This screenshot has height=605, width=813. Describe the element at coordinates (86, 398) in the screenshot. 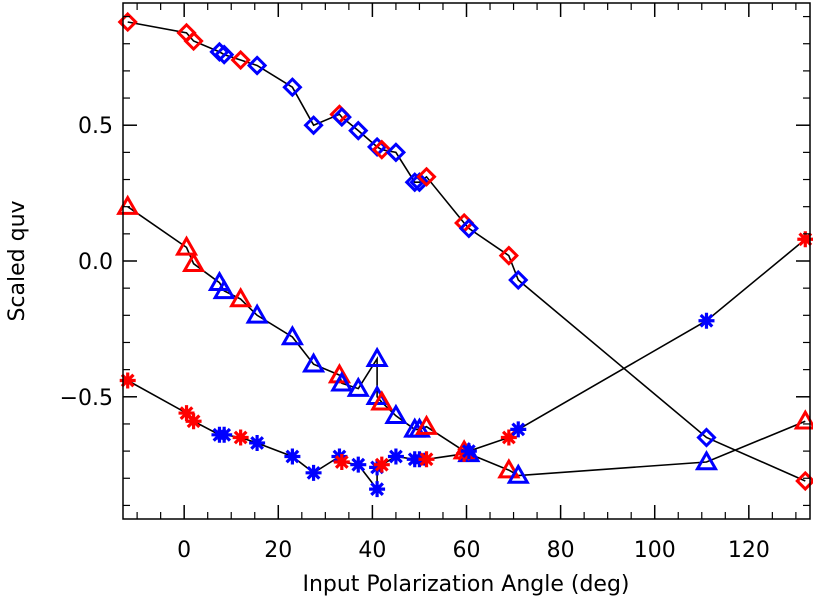

I see `y-tick-label: −0.5` at that location.